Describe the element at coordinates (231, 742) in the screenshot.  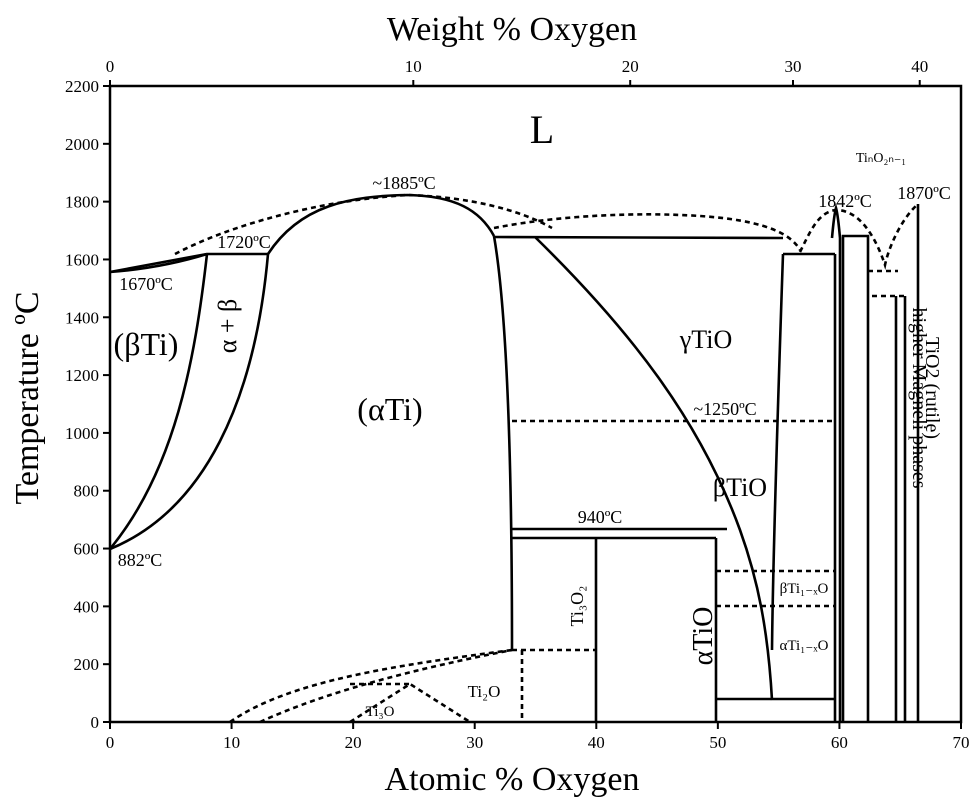
I see `x-bottom-tick-label: 10` at that location.